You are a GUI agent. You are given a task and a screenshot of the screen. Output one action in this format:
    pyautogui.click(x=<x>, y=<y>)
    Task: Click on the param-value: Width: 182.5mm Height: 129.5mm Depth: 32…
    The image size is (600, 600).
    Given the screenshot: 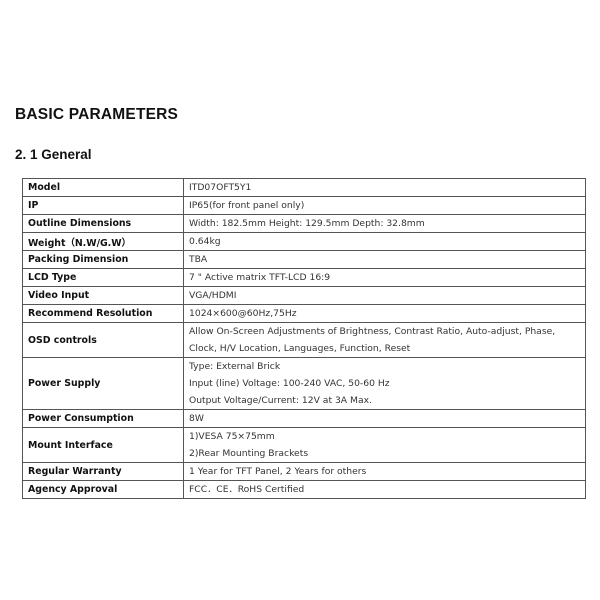 What is the action you would take?
    pyautogui.click(x=384, y=223)
    